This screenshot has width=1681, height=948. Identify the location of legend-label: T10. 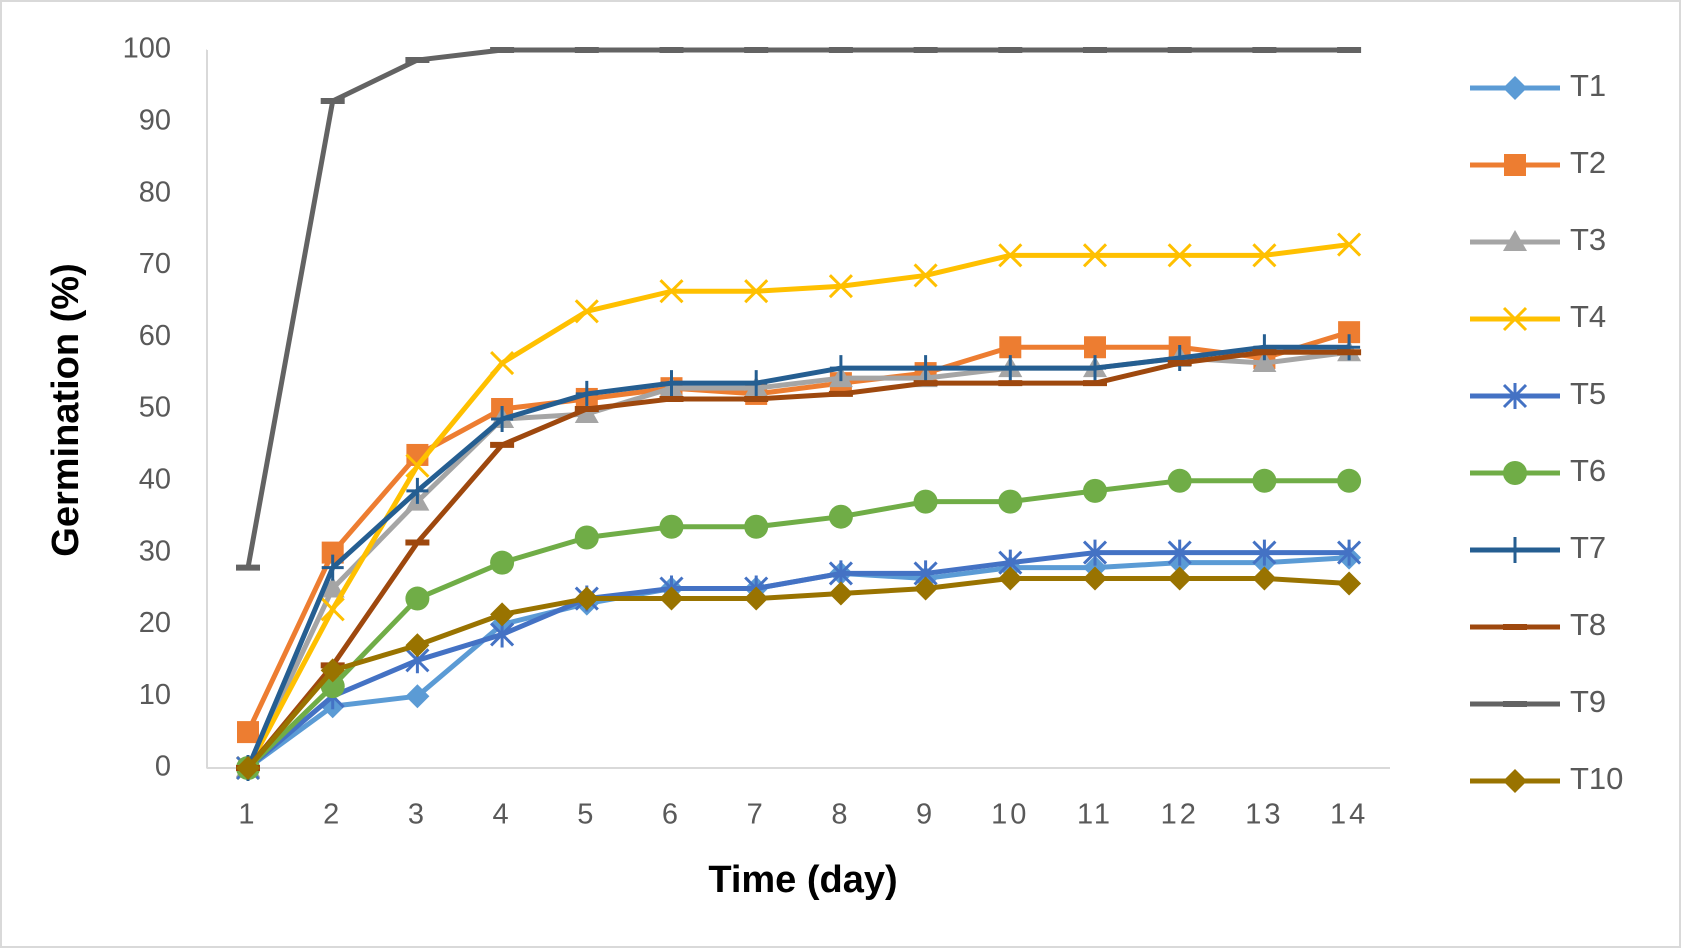
(1596, 778).